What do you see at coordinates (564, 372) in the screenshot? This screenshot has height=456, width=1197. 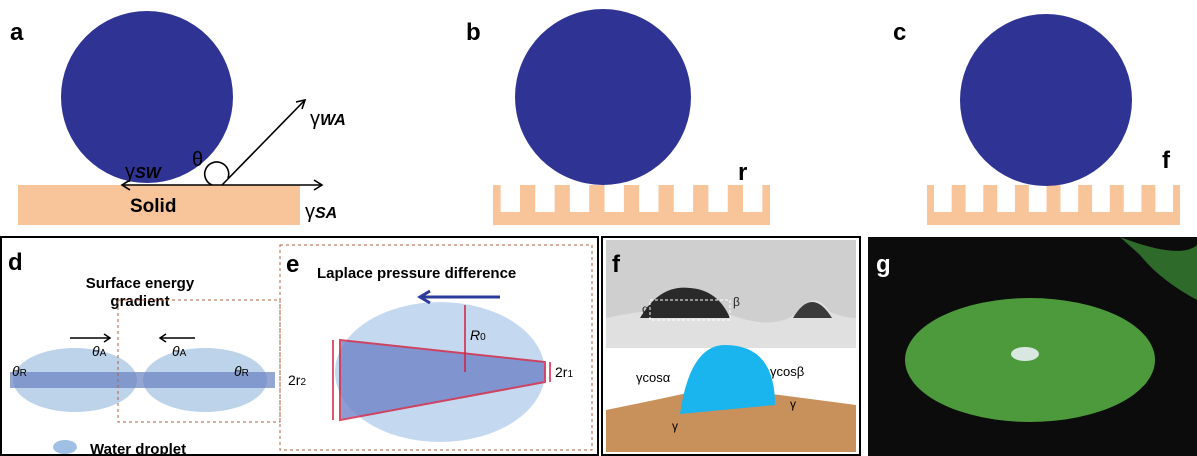 I see `right-dim: 2r1` at bounding box center [564, 372].